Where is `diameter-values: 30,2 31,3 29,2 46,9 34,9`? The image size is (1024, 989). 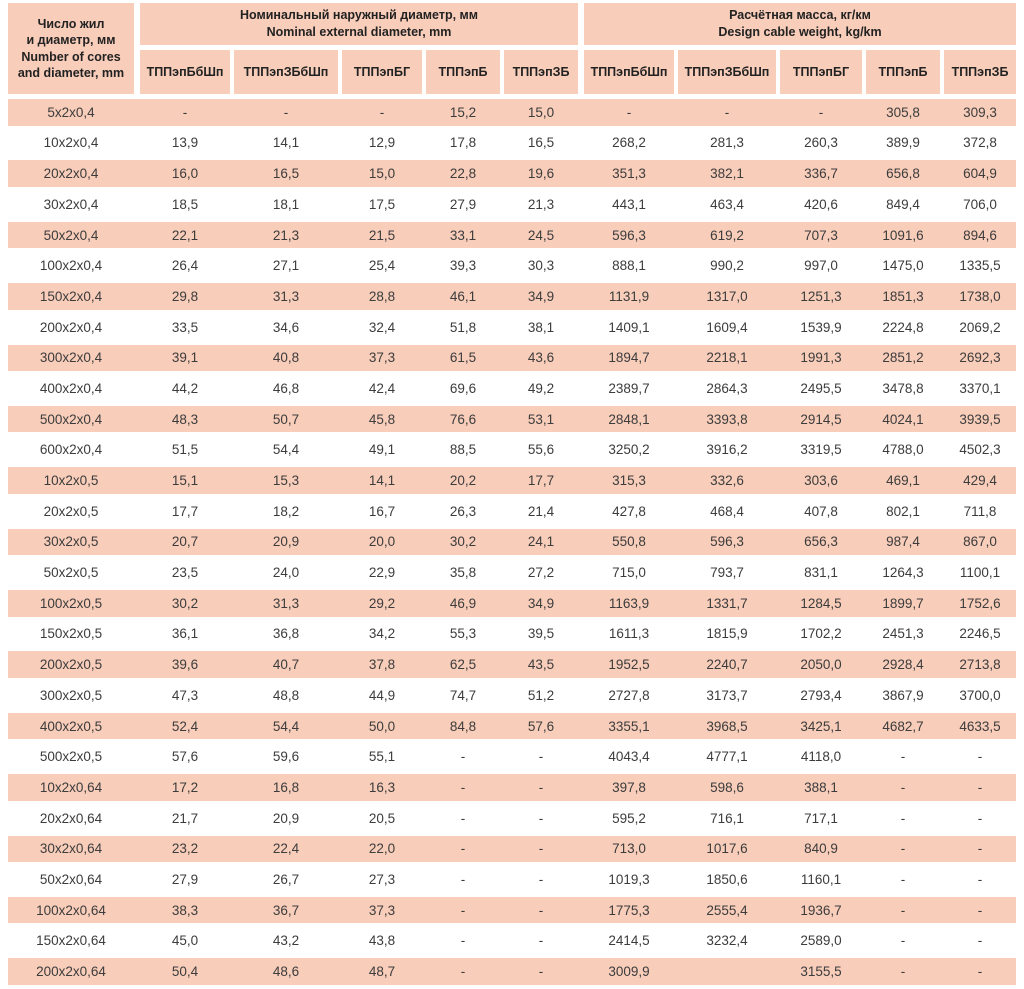
diameter-values: 30,2 31,3 29,2 46,9 34,9 is located at coordinates (359, 603).